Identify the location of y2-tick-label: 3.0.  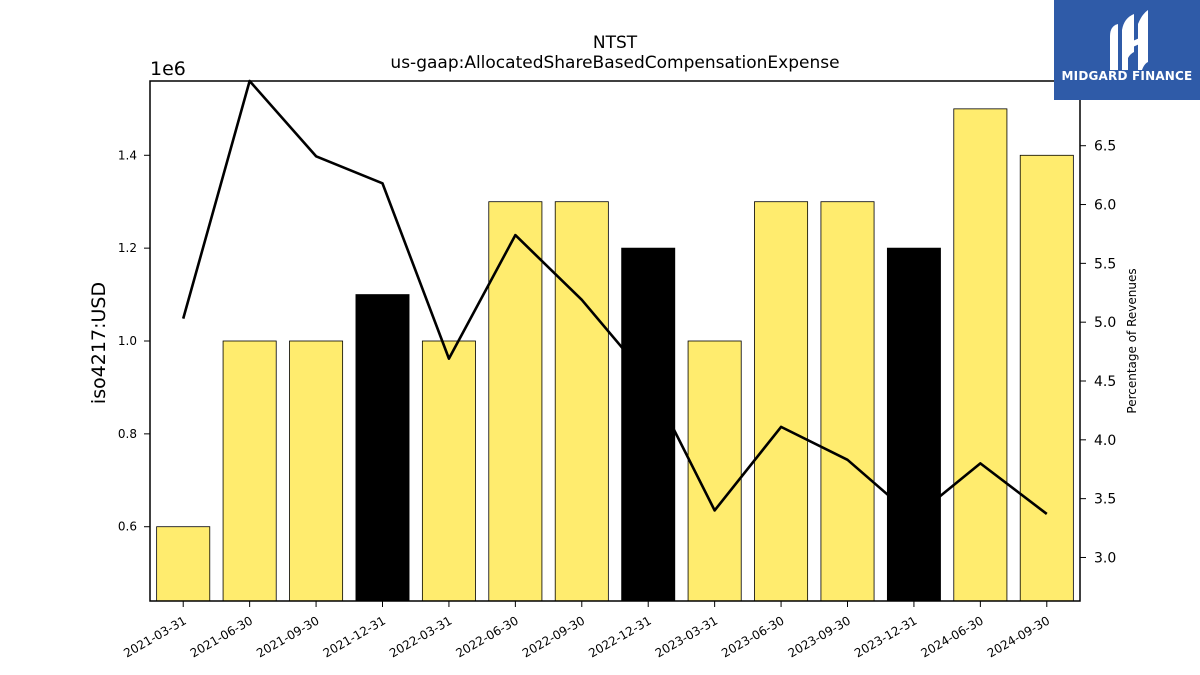
(1105, 558).